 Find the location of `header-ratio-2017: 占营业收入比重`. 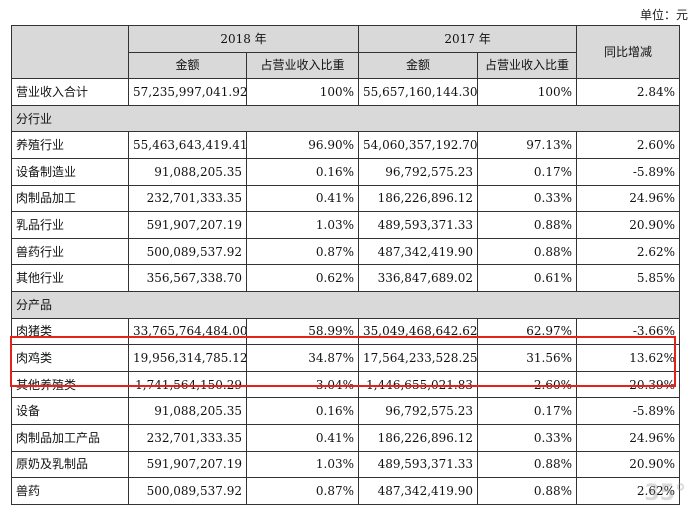

header-ratio-2017: 占营业收入比重 is located at coordinates (527, 65).